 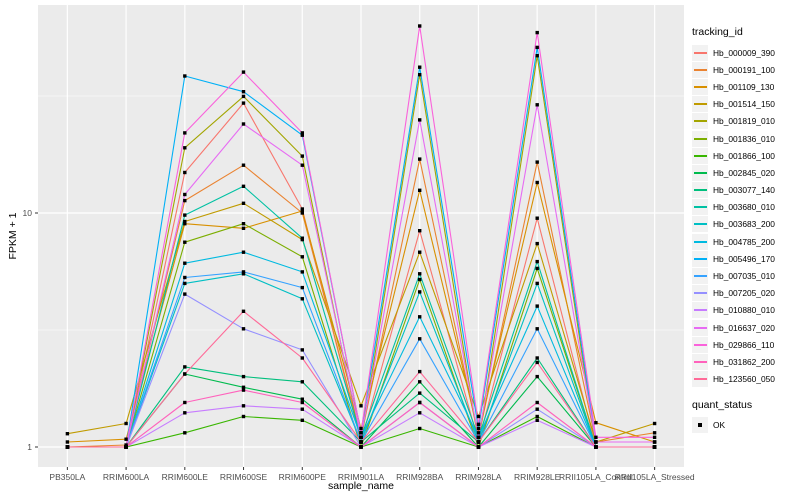 I want to click on x-tick-label: RRIM600SE, so click(x=243, y=477).